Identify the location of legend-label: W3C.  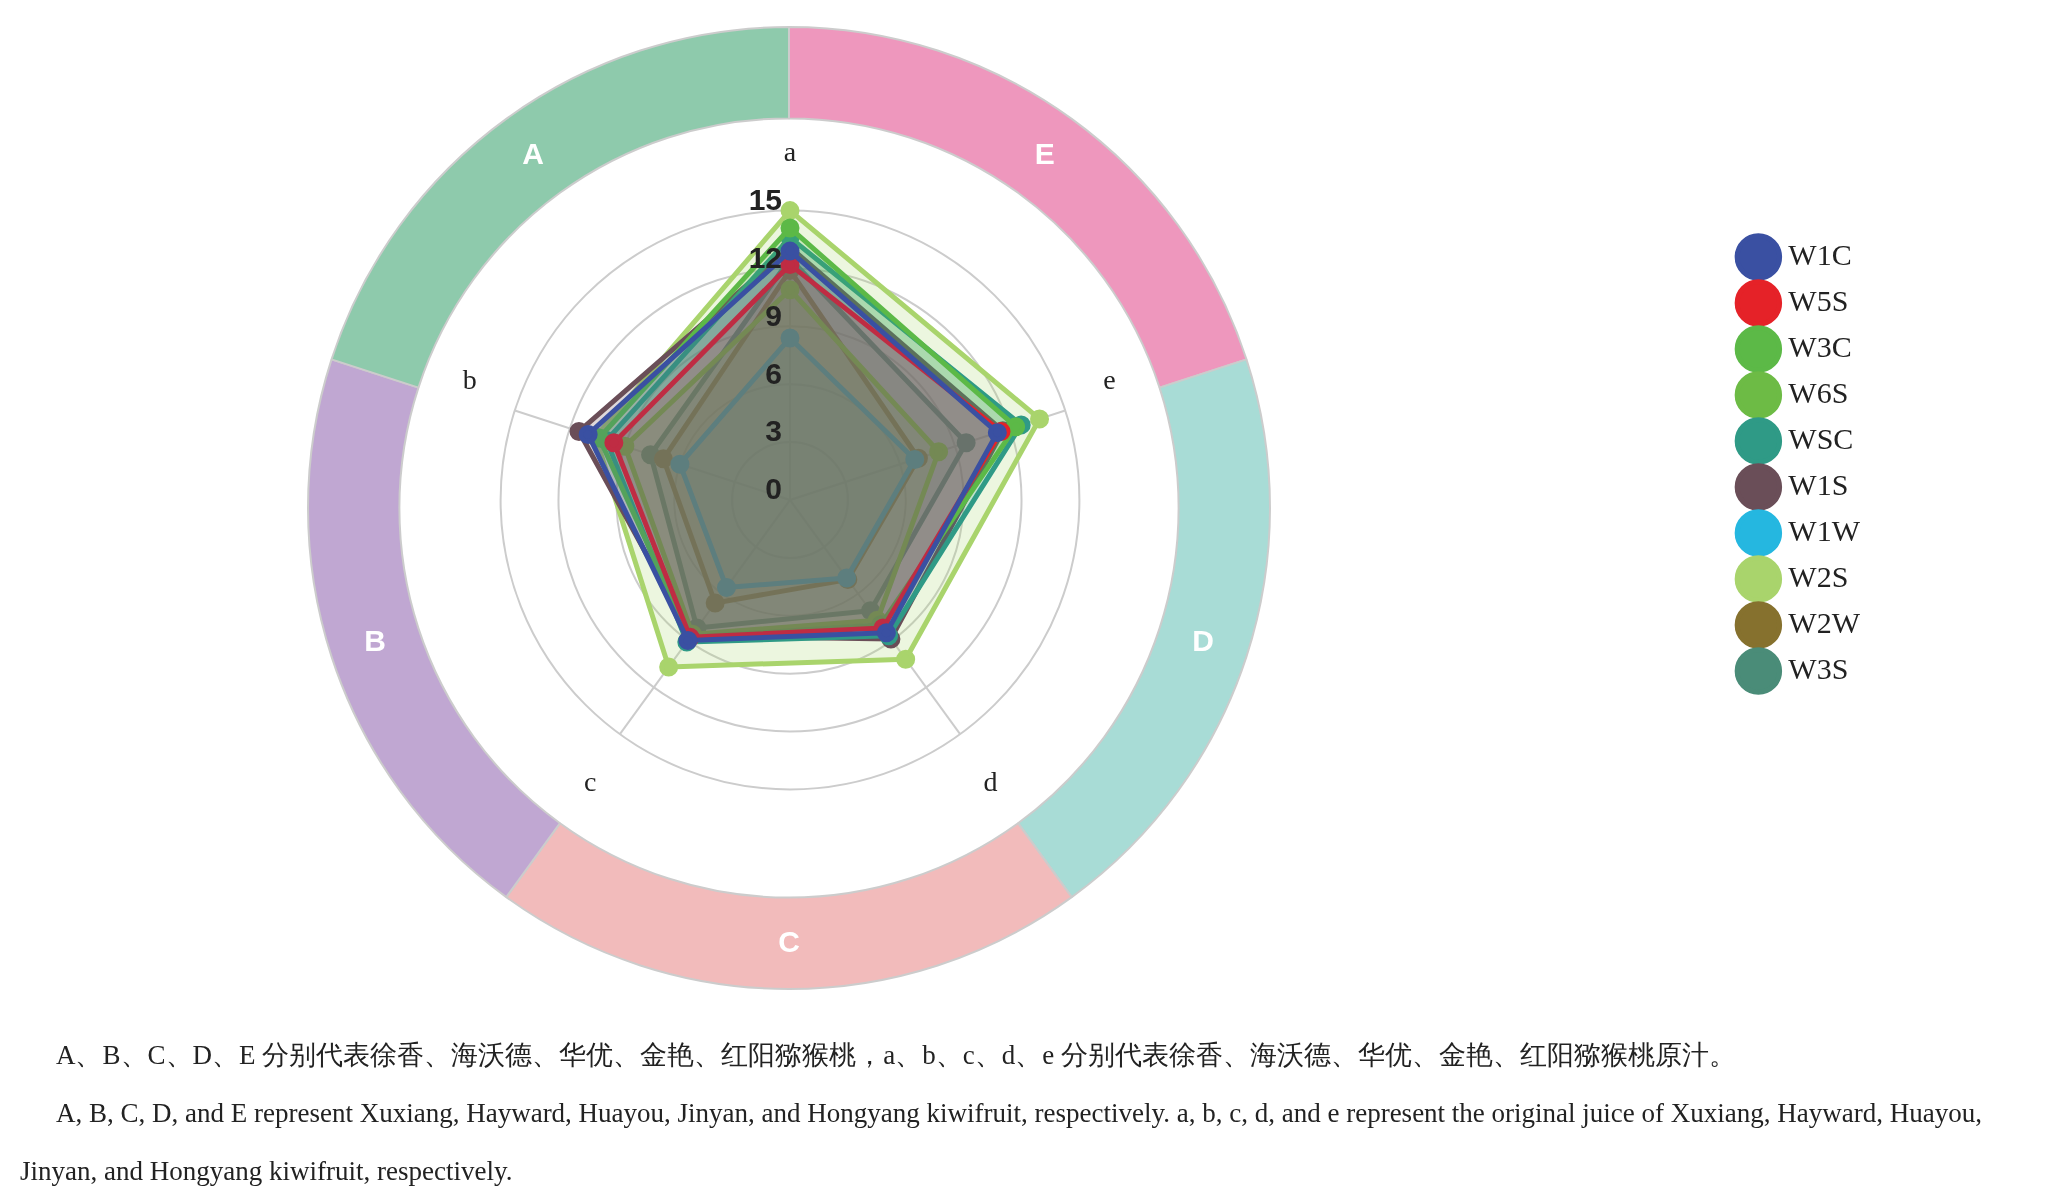
(1820, 346).